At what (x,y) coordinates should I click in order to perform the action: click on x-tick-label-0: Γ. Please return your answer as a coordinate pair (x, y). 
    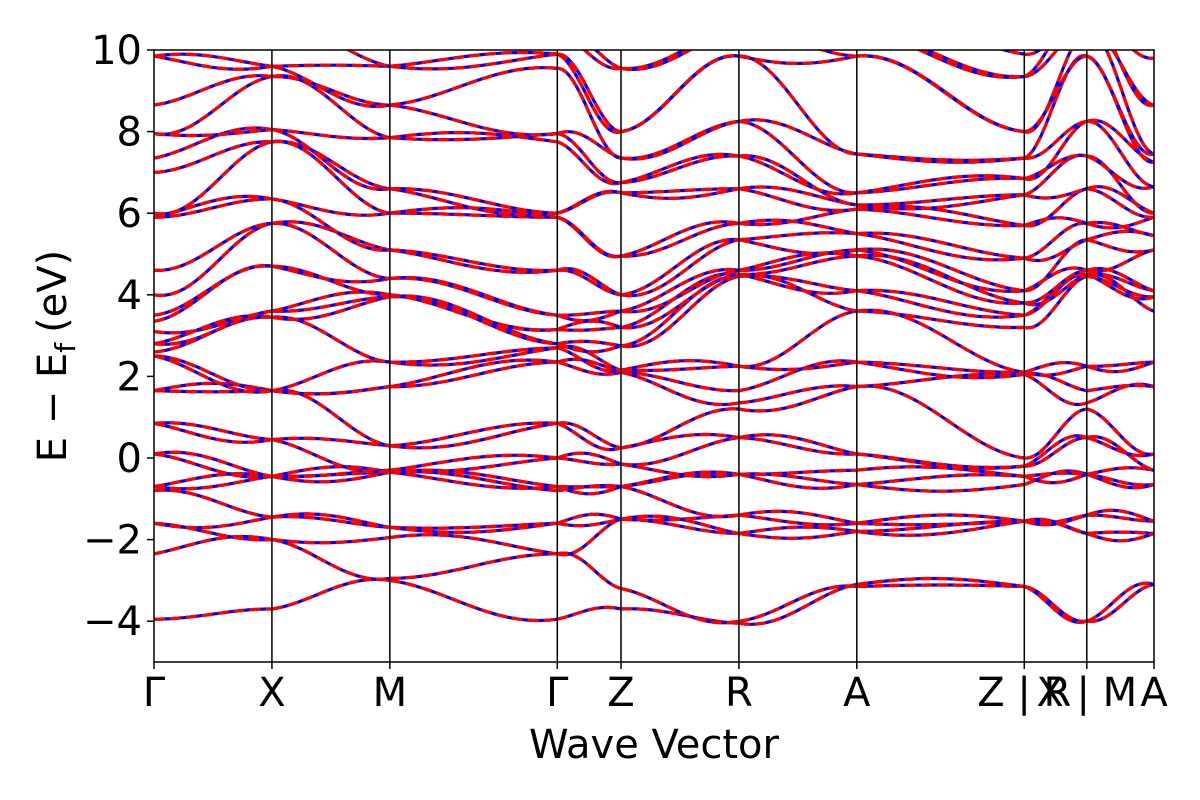
    Looking at the image, I should click on (154, 693).